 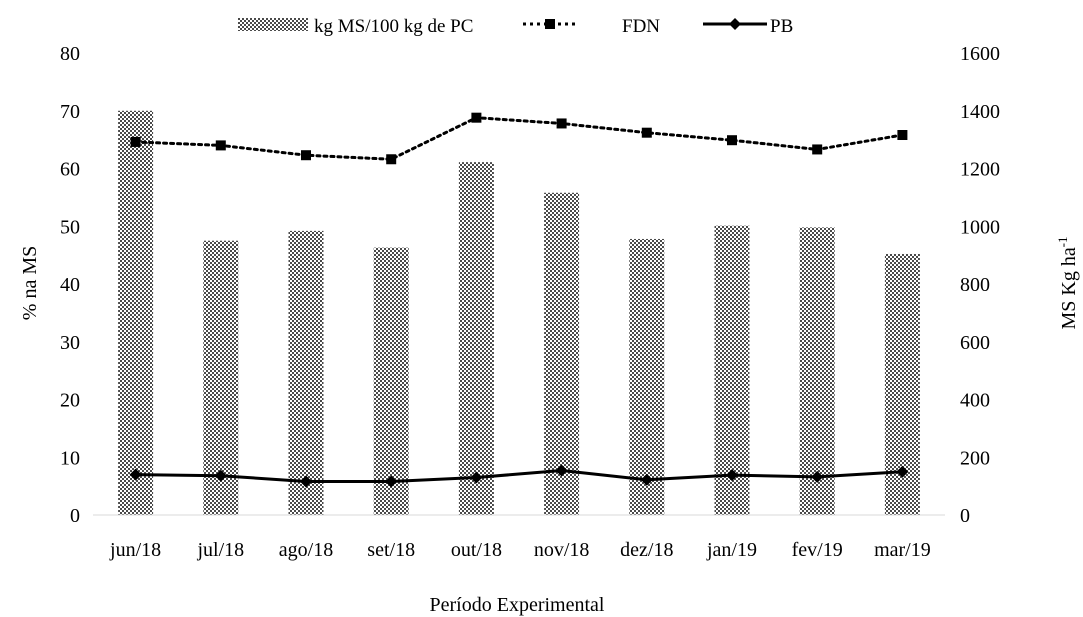 I want to click on y-axis-left-title: % na MS, so click(x=30, y=283).